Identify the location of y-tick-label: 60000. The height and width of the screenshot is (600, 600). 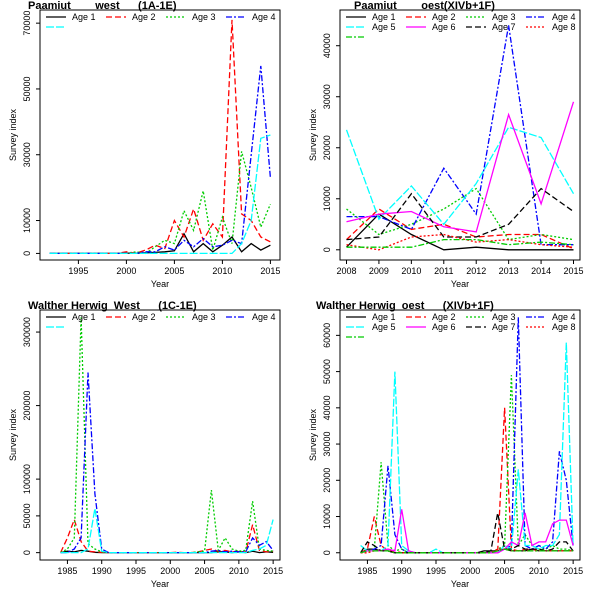
(327, 335).